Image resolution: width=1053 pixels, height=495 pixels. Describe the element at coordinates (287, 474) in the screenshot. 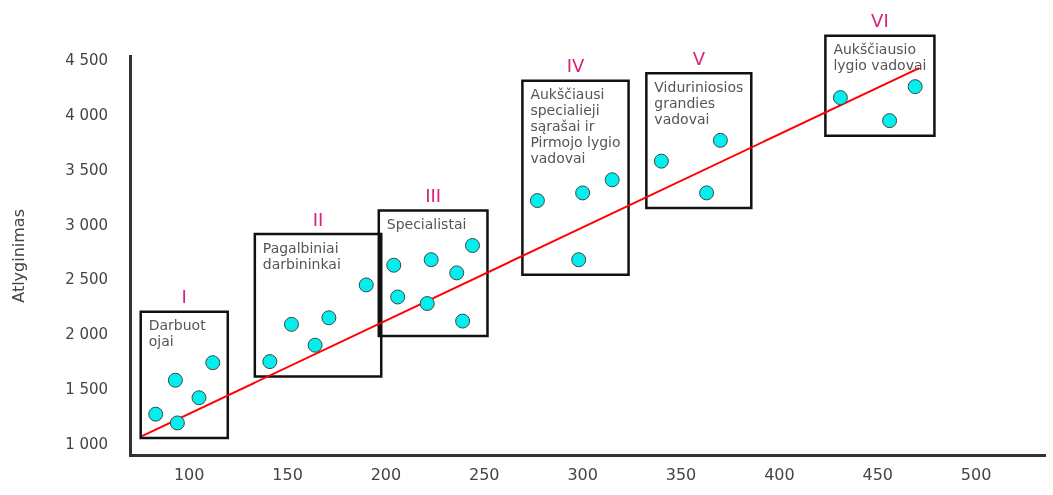

I see `x-tick-label: 150` at that location.